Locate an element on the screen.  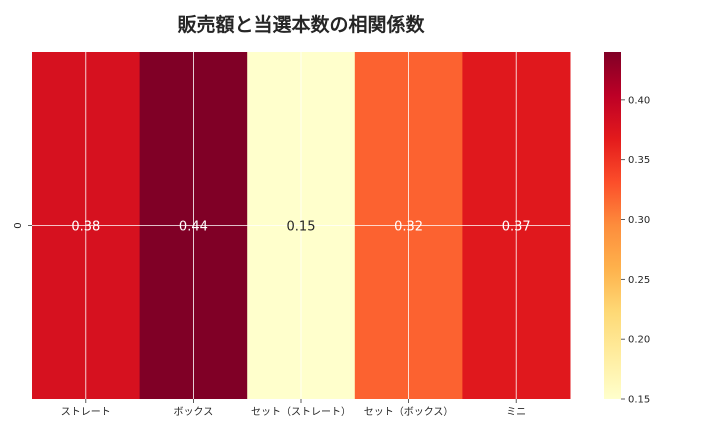
x-axis-ticks: ストレート ボックス セット（ストレート） セット（ボックス） ミニ is located at coordinates (293, 408).